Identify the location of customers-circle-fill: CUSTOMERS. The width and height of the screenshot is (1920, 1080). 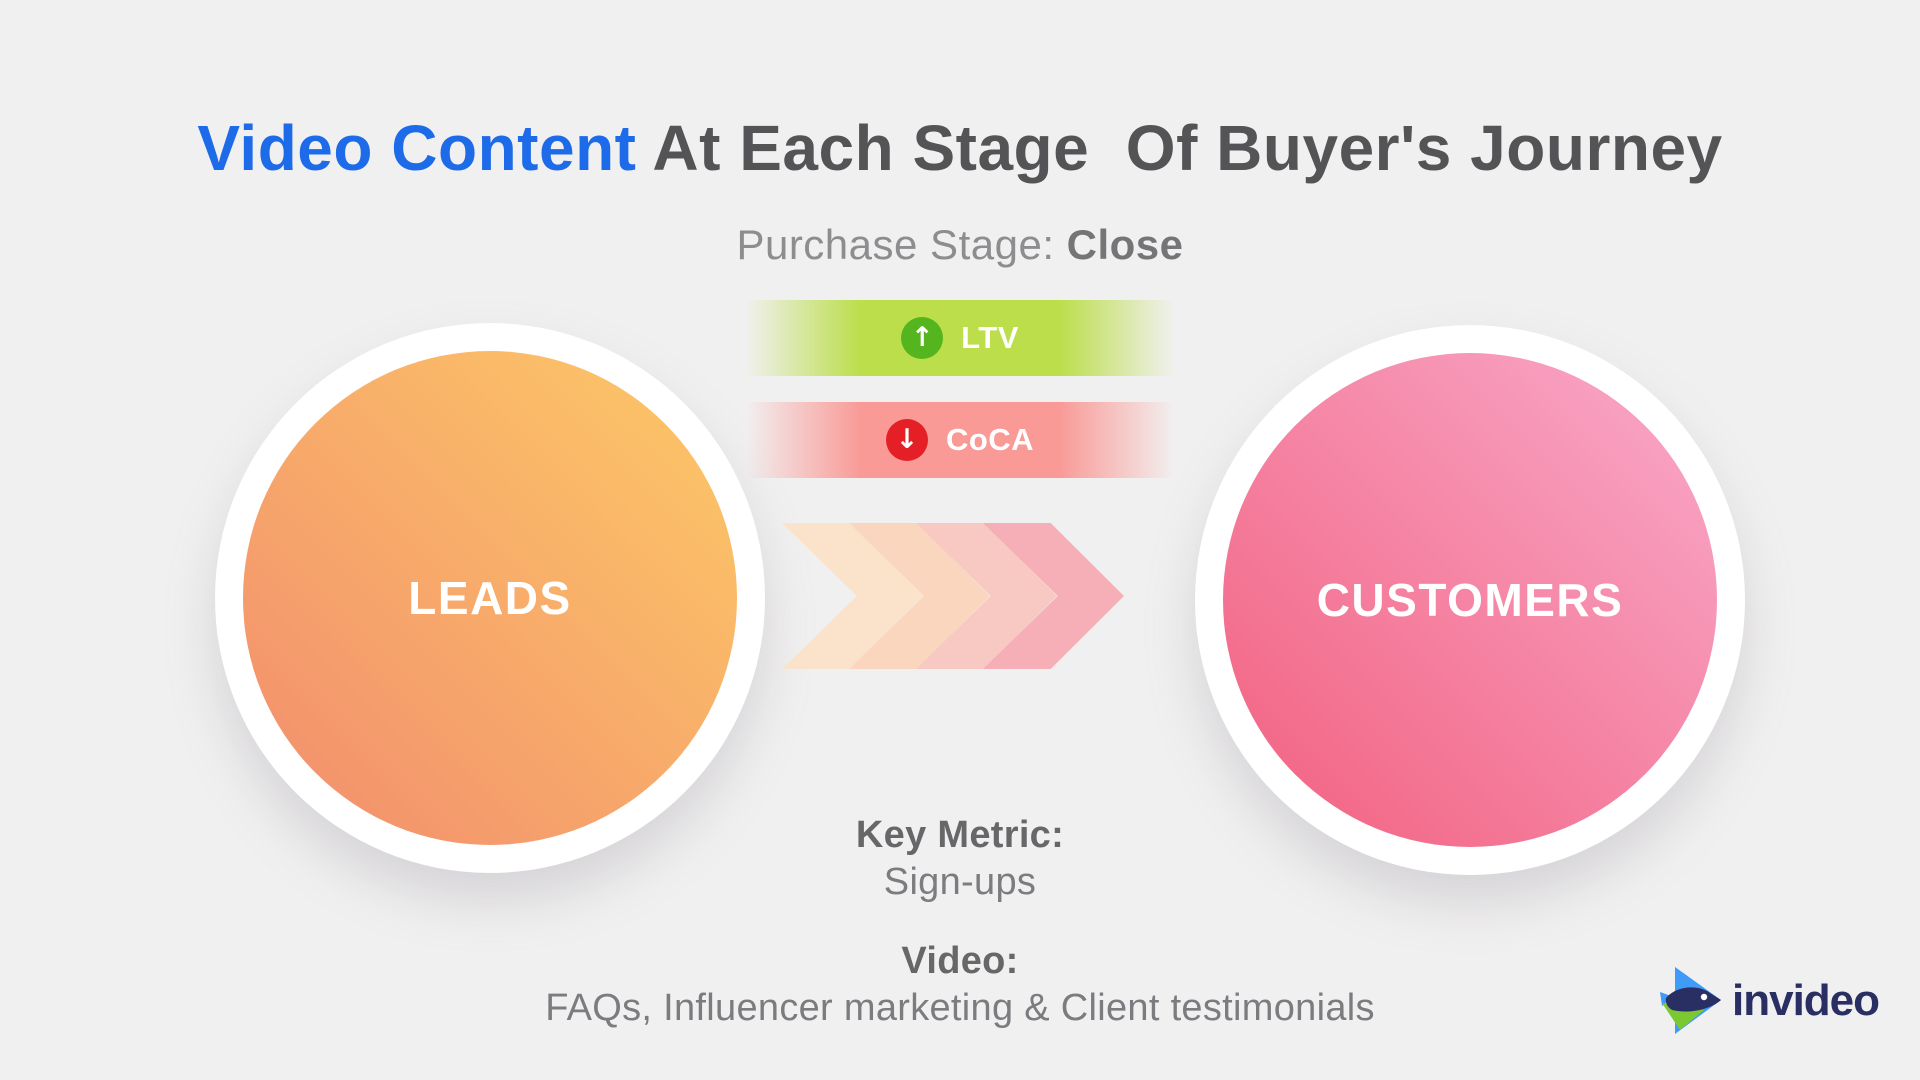
(1470, 600).